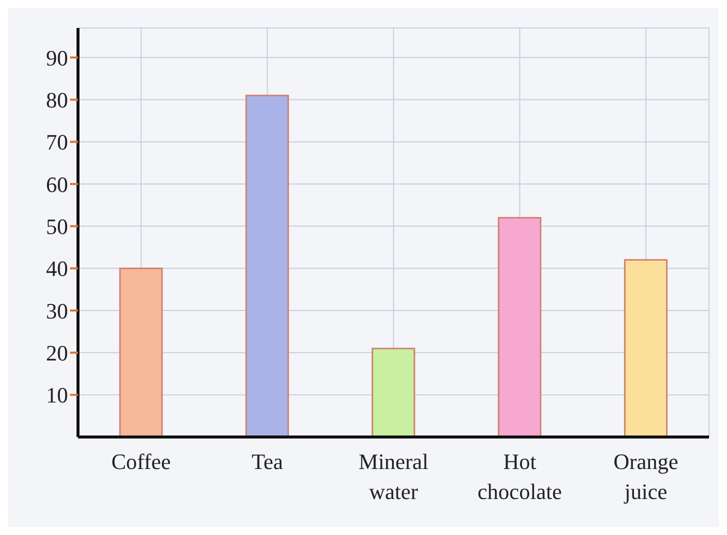 The height and width of the screenshot is (535, 727). What do you see at coordinates (57, 184) in the screenshot?
I see `y-tick-label: 60` at bounding box center [57, 184].